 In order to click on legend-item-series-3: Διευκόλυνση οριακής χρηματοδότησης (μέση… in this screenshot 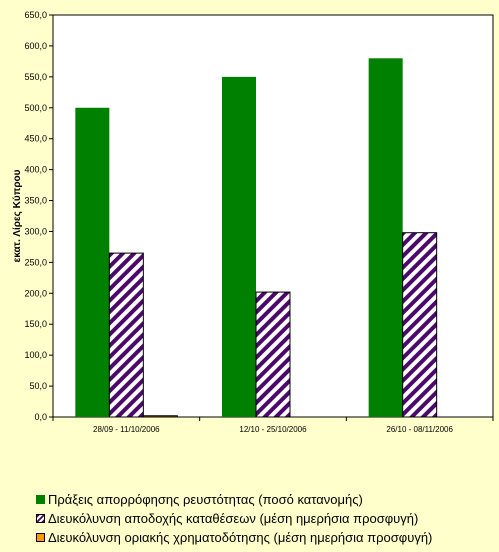, I will do `click(234, 537)`.